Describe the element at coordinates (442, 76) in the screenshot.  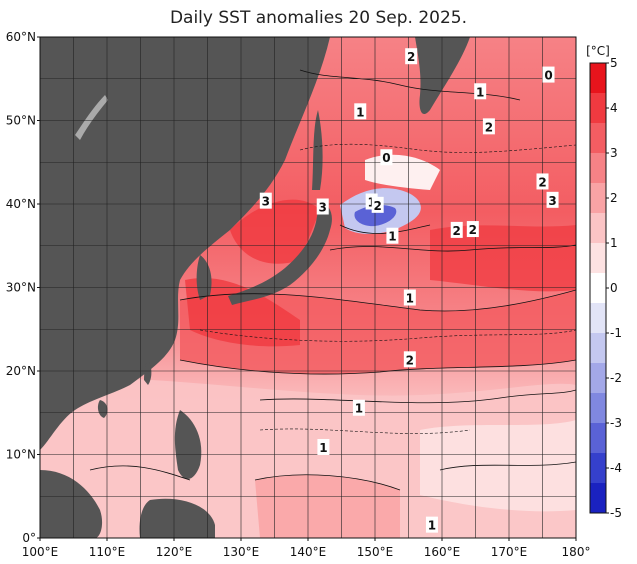
I see `kamchatka` at that location.